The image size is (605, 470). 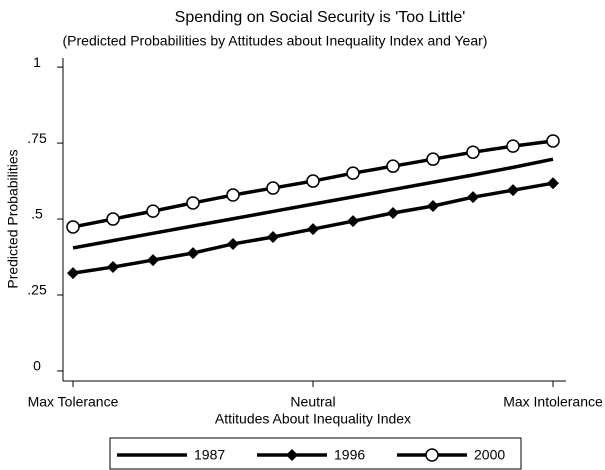 What do you see at coordinates (37, 62) in the screenshot?
I see `y-tick-label: 1` at bounding box center [37, 62].